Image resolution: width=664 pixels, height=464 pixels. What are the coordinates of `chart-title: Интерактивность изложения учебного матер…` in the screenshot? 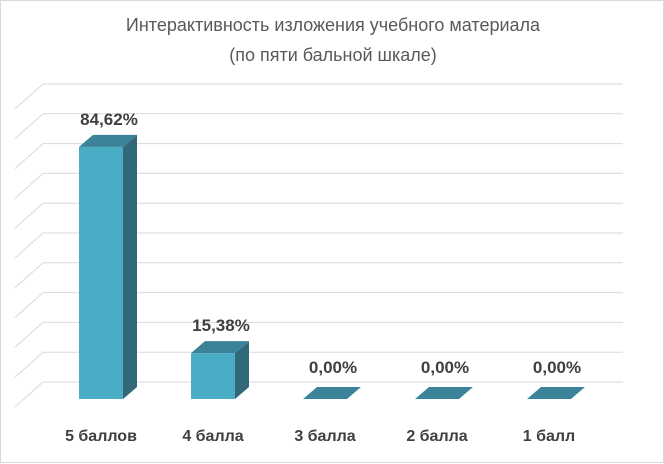 It's located at (333, 25).